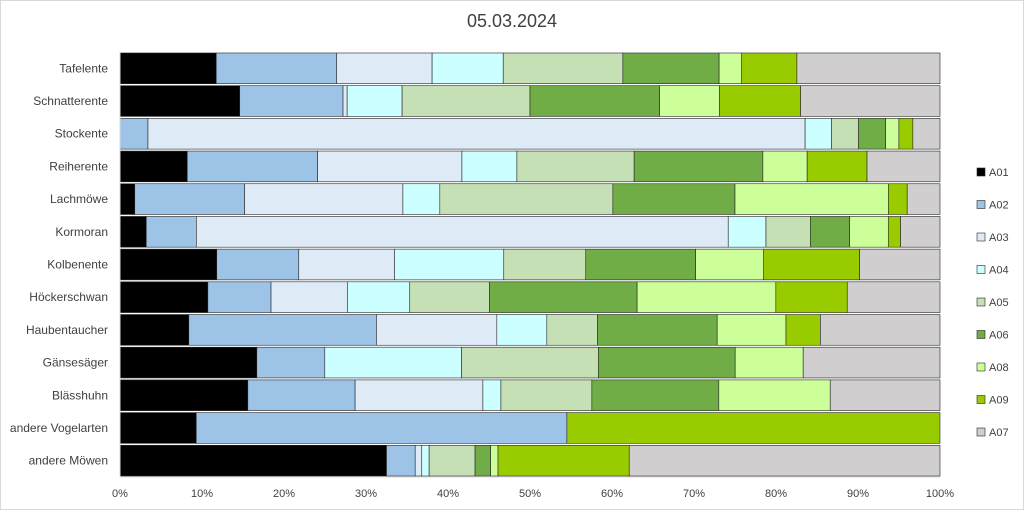  Describe the element at coordinates (154, 330) in the screenshot. I see `bar-haubentaucher-a01` at that location.